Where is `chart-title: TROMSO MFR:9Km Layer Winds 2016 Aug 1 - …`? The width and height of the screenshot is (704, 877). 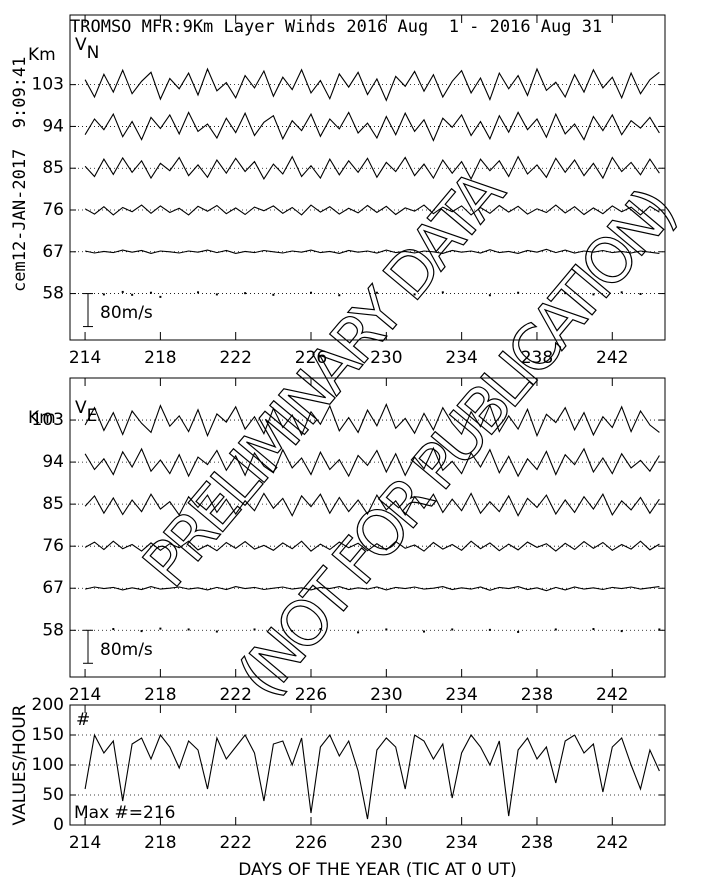
chart-title: TROMSO MFR:9Km Layer Winds 2016 Aug 1 - … is located at coordinates (336, 27).